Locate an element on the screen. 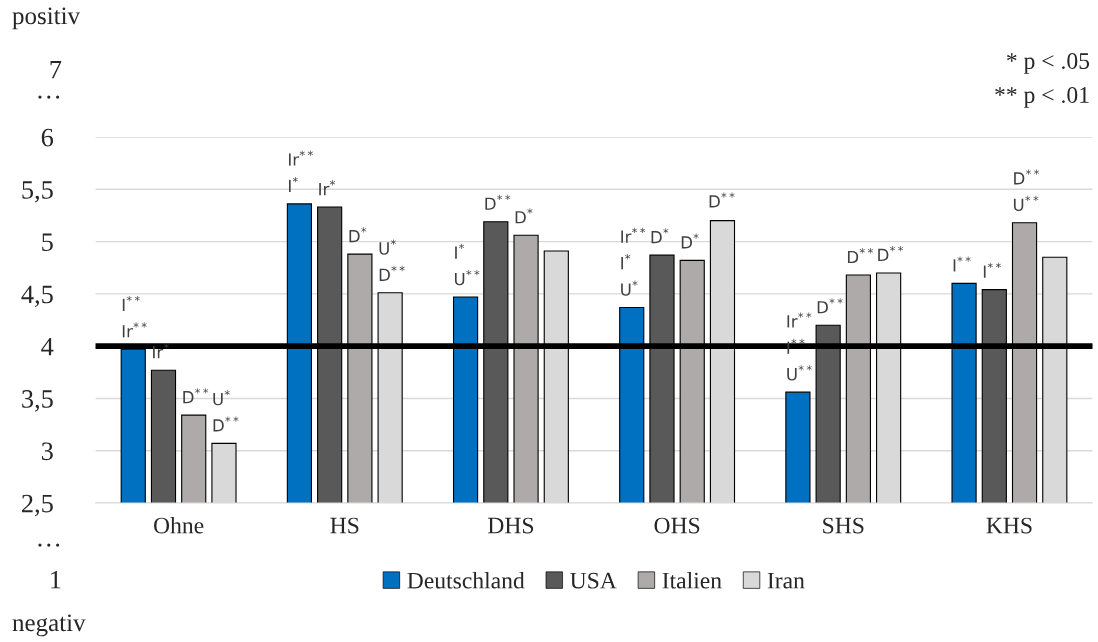 The height and width of the screenshot is (642, 1098). text: ** p < .01 is located at coordinates (1042, 97).